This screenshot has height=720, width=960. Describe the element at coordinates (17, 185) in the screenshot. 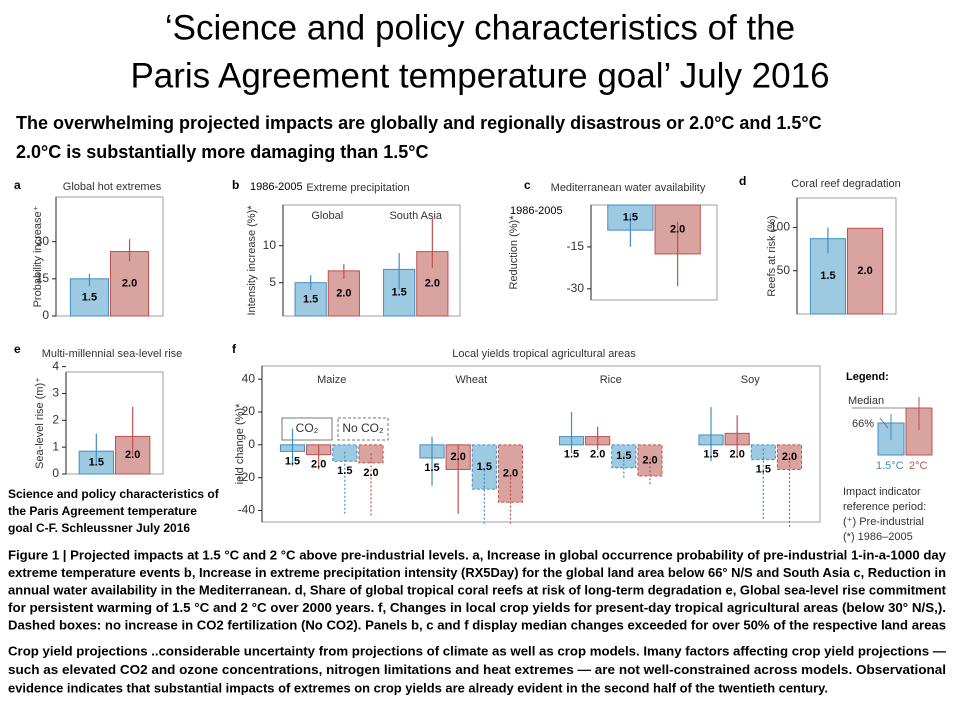

I see `panel-letter: a` at that location.